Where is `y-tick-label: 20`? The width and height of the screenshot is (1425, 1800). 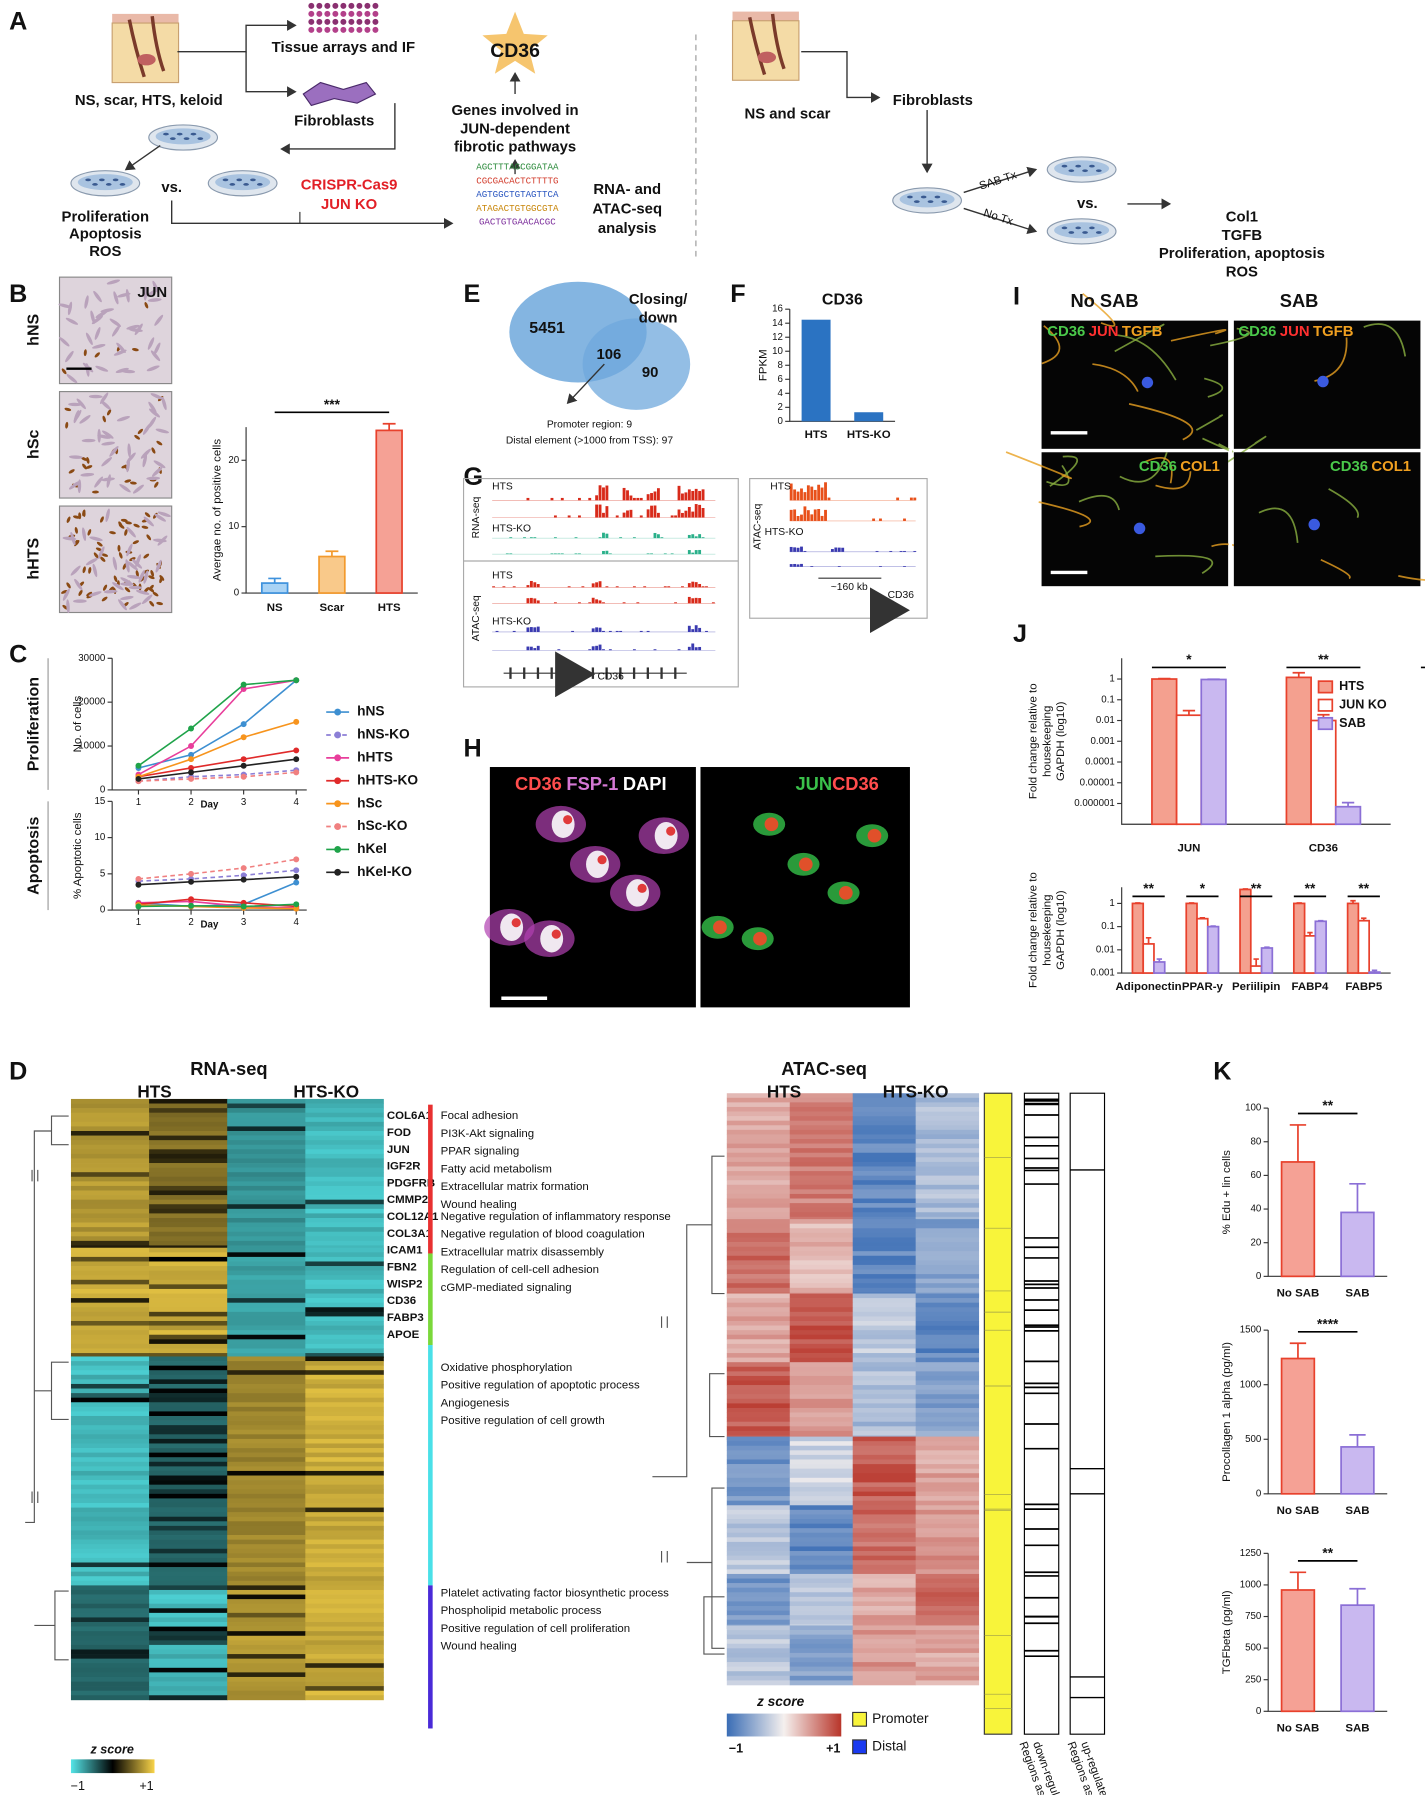 y-tick-label: 20 is located at coordinates (233, 460).